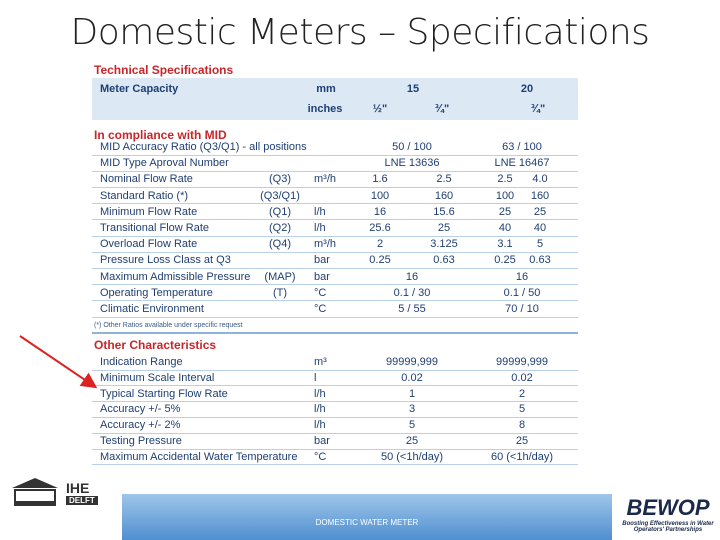  I want to click on row-value: 50 (<1h/day), so click(412, 456).